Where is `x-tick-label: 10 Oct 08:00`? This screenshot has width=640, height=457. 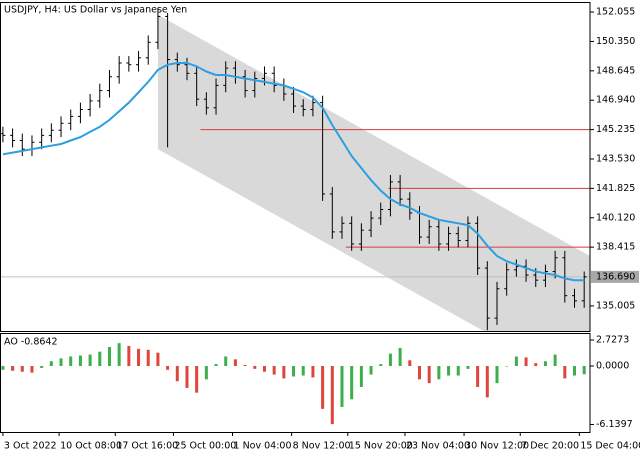 x-tick-label: 10 Oct 08:00 is located at coordinates (91, 446).